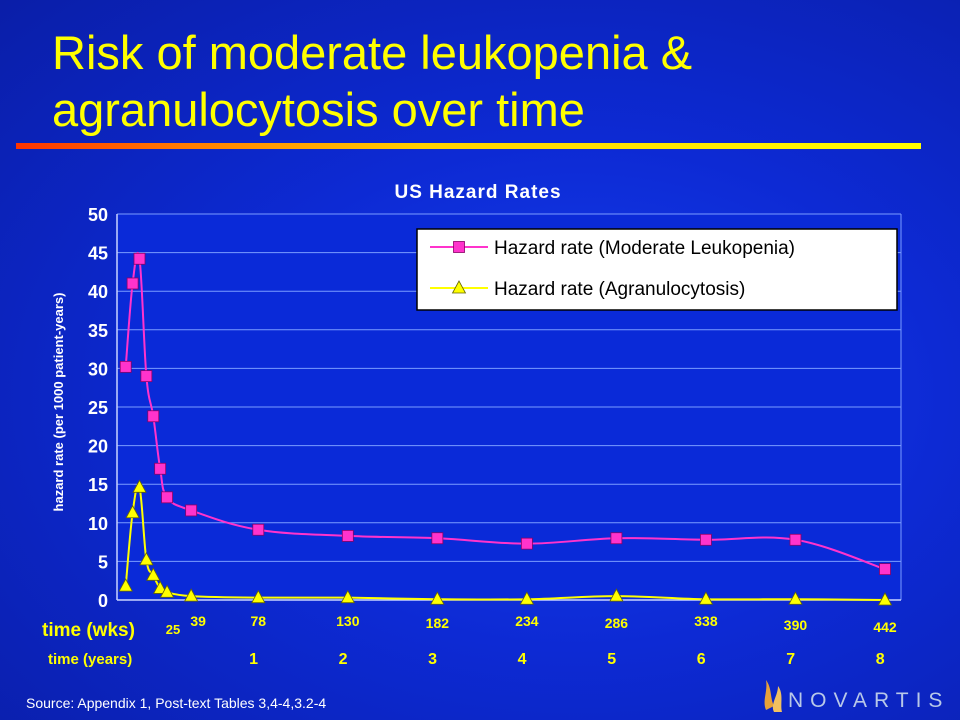  Describe the element at coordinates (880, 659) in the screenshot. I see `x-tick-label-years: 8` at that location.